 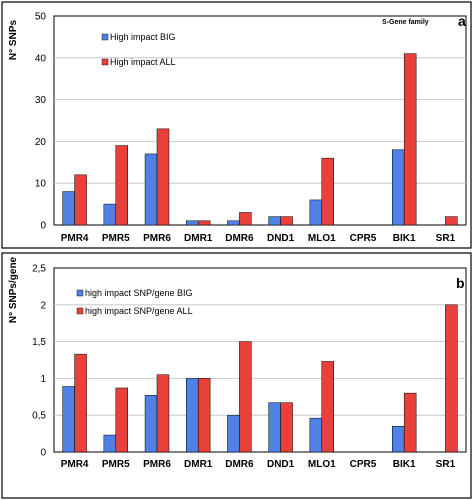 I want to click on chart-title: S-Gene family, so click(x=405, y=22).